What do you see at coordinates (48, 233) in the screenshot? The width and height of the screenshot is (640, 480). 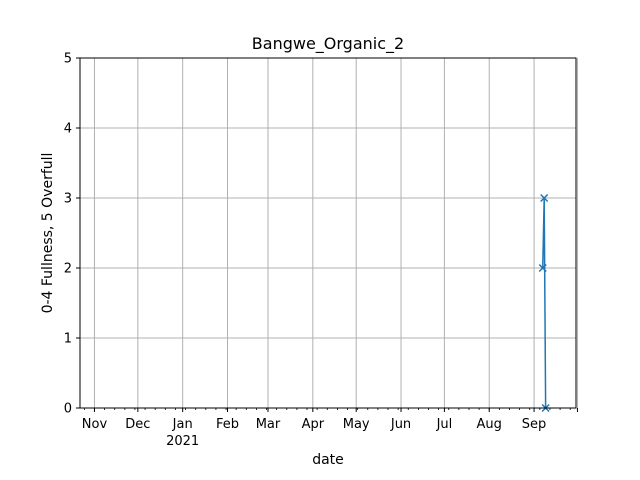 I see `y-axis-label: 0-4 Fullness, 5 Overfull` at bounding box center [48, 233].